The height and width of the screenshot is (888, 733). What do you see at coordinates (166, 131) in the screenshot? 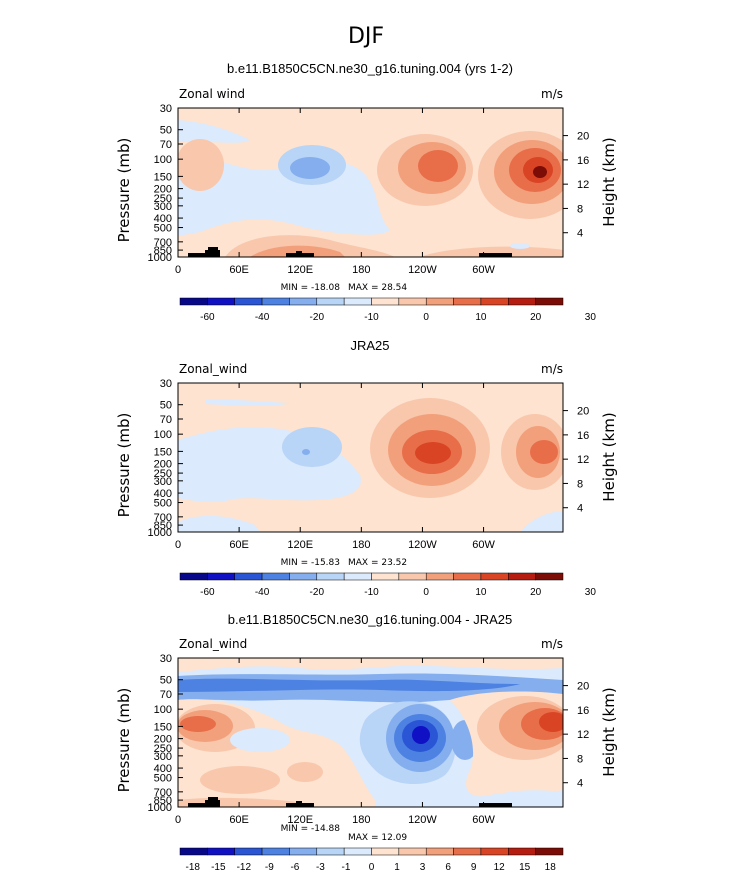
I see `y-tick-label: 50` at bounding box center [166, 131].